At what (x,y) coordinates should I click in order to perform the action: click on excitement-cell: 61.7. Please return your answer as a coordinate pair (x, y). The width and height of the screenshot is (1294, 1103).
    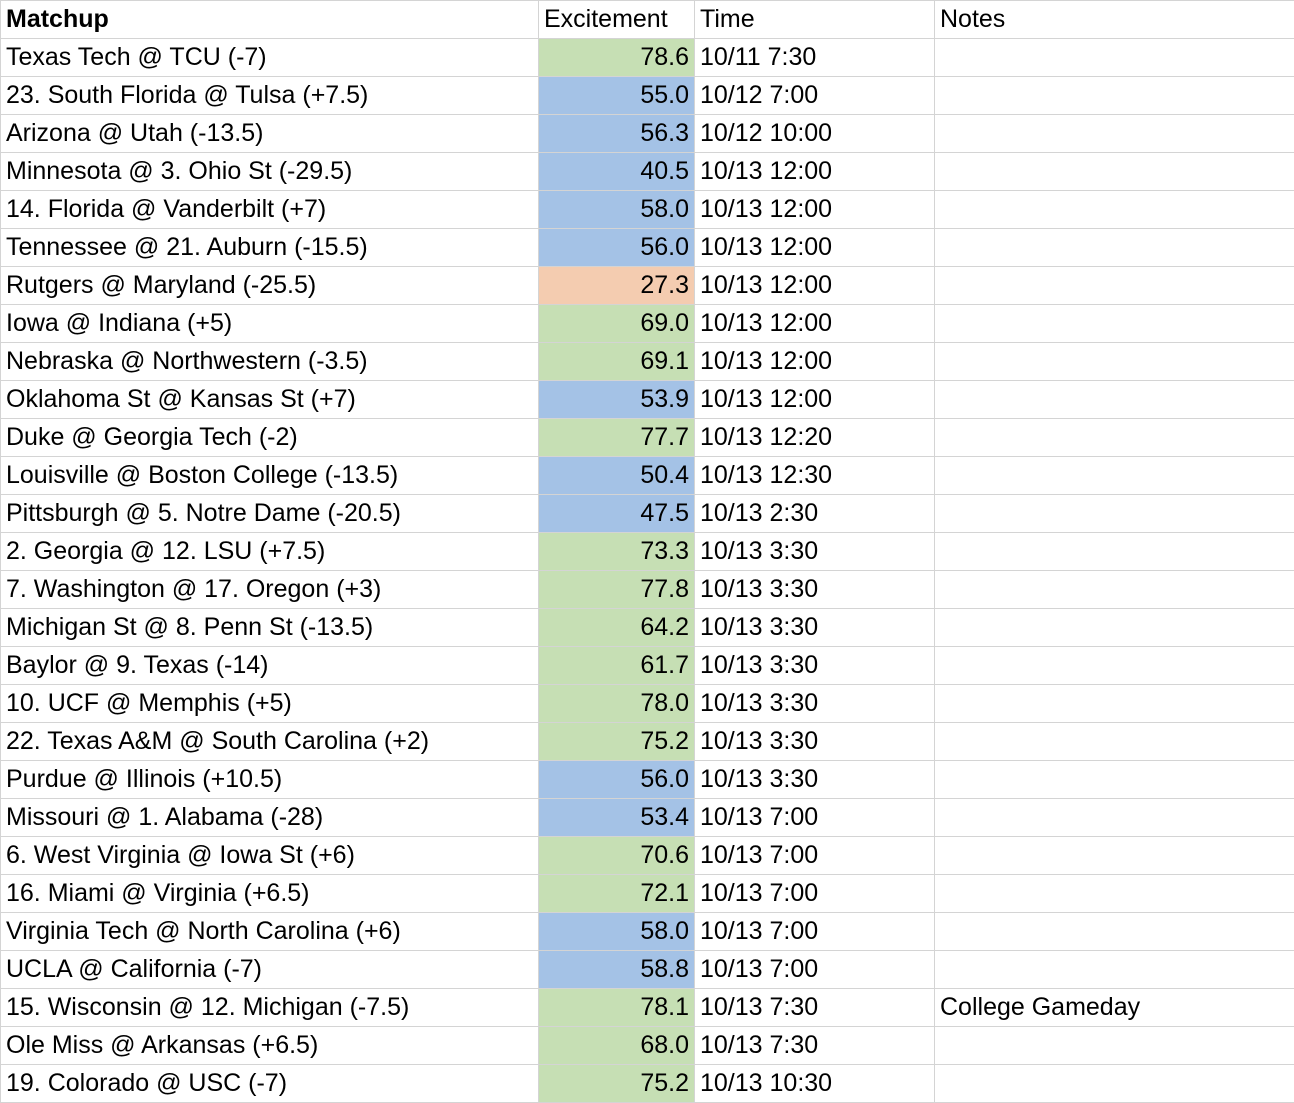
    Looking at the image, I should click on (617, 666).